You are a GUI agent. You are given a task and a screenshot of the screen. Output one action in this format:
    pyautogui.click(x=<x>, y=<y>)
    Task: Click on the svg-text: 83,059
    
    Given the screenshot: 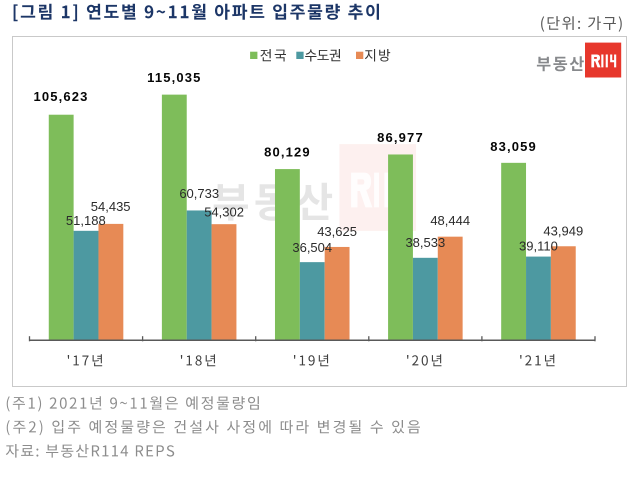 What is the action you would take?
    pyautogui.click(x=513, y=146)
    